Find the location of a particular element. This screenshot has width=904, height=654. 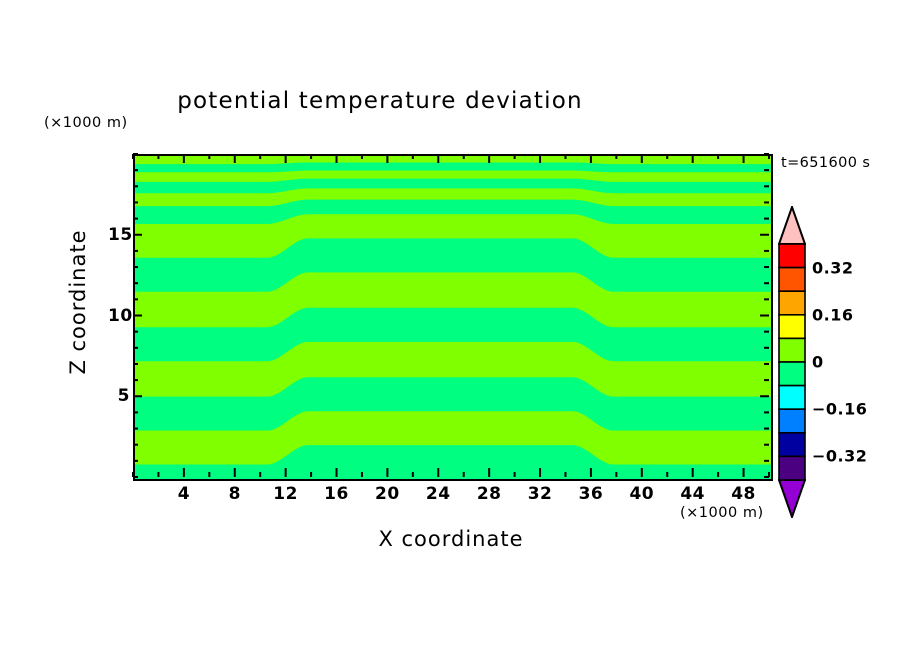

x-tick-label: 40 is located at coordinates (642, 494).